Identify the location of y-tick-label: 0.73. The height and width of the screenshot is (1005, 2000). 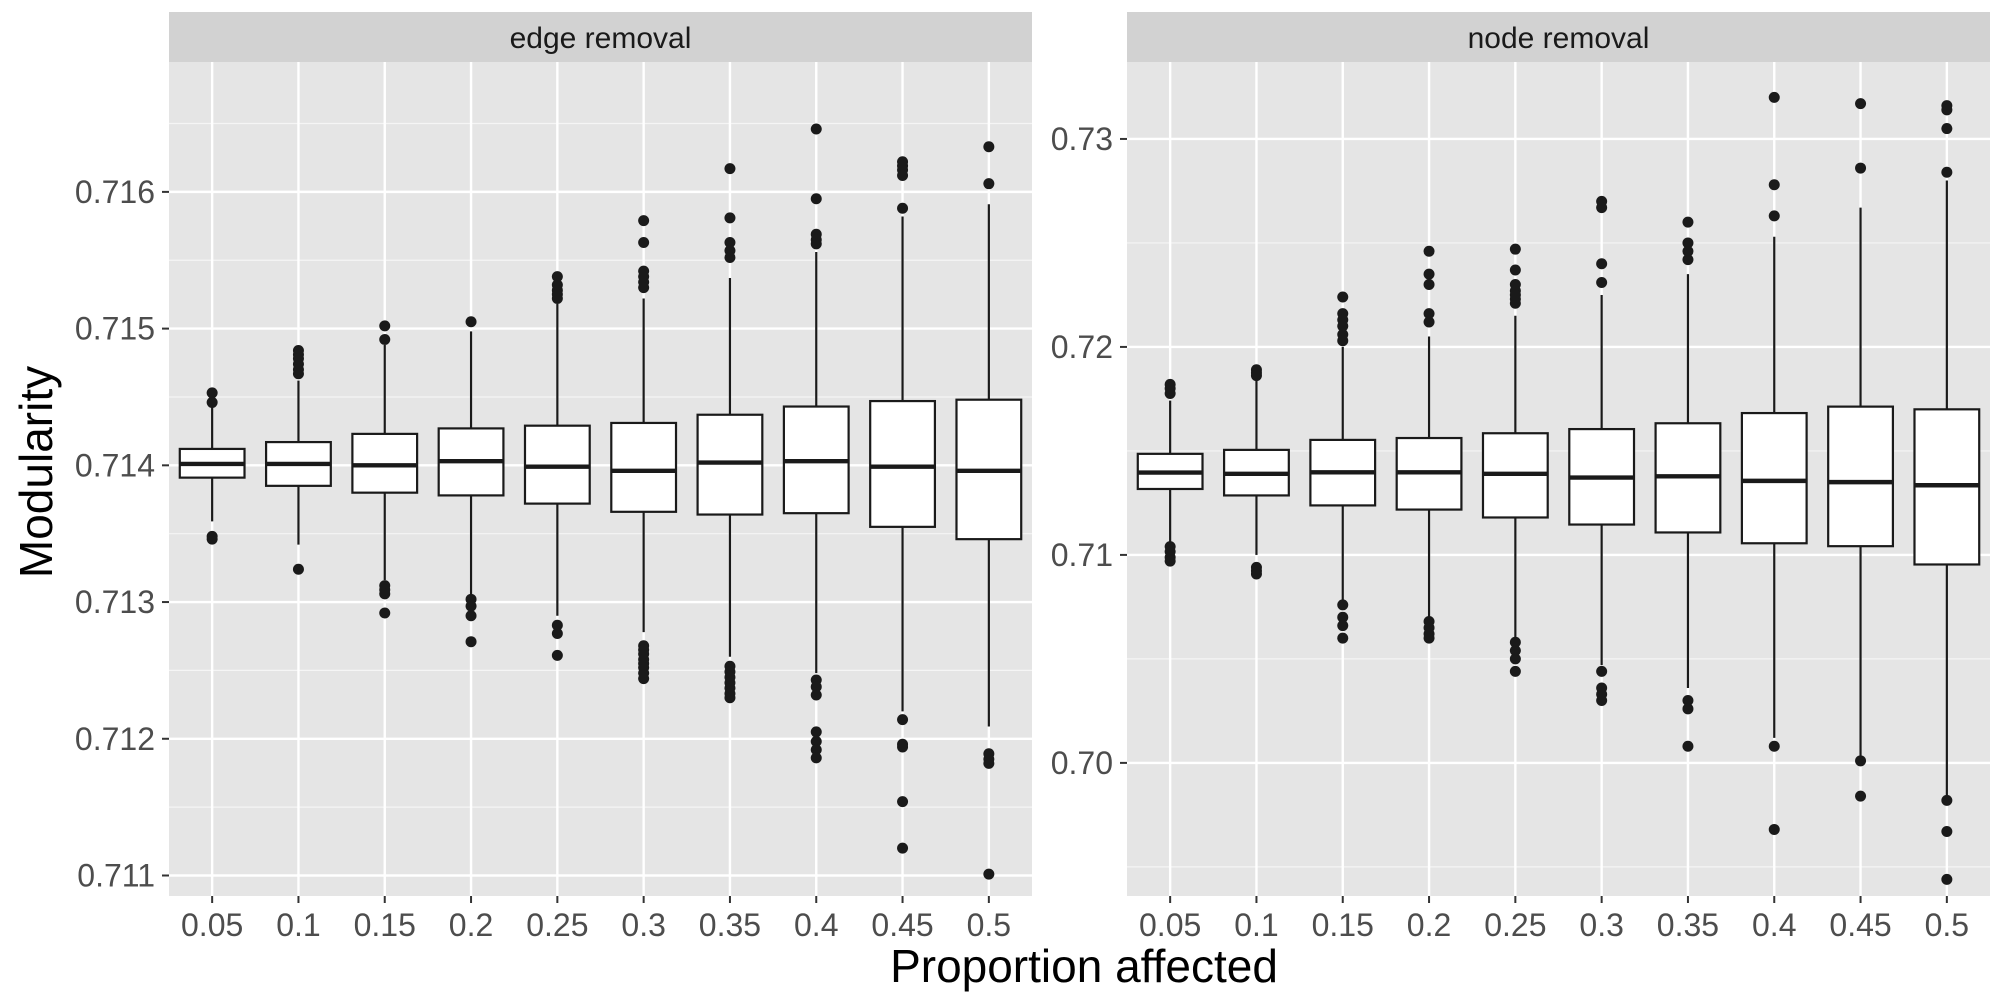
(1082, 139).